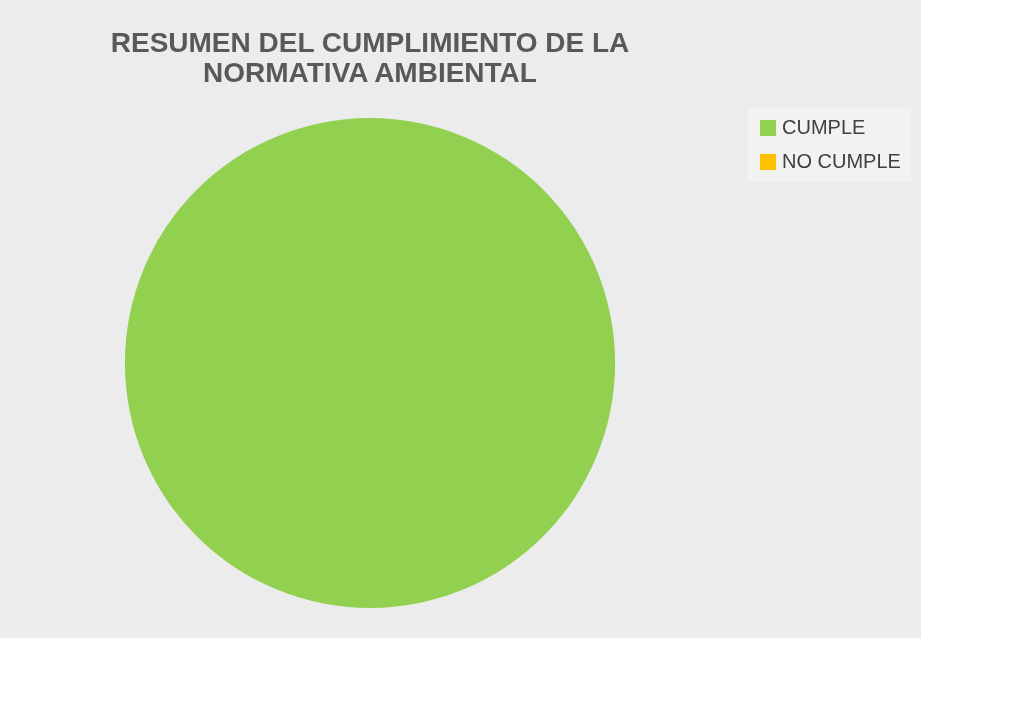 Image resolution: width=1034 pixels, height=724 pixels. What do you see at coordinates (841, 161) in the screenshot?
I see `legend-label: NO CUMPLE` at bounding box center [841, 161].